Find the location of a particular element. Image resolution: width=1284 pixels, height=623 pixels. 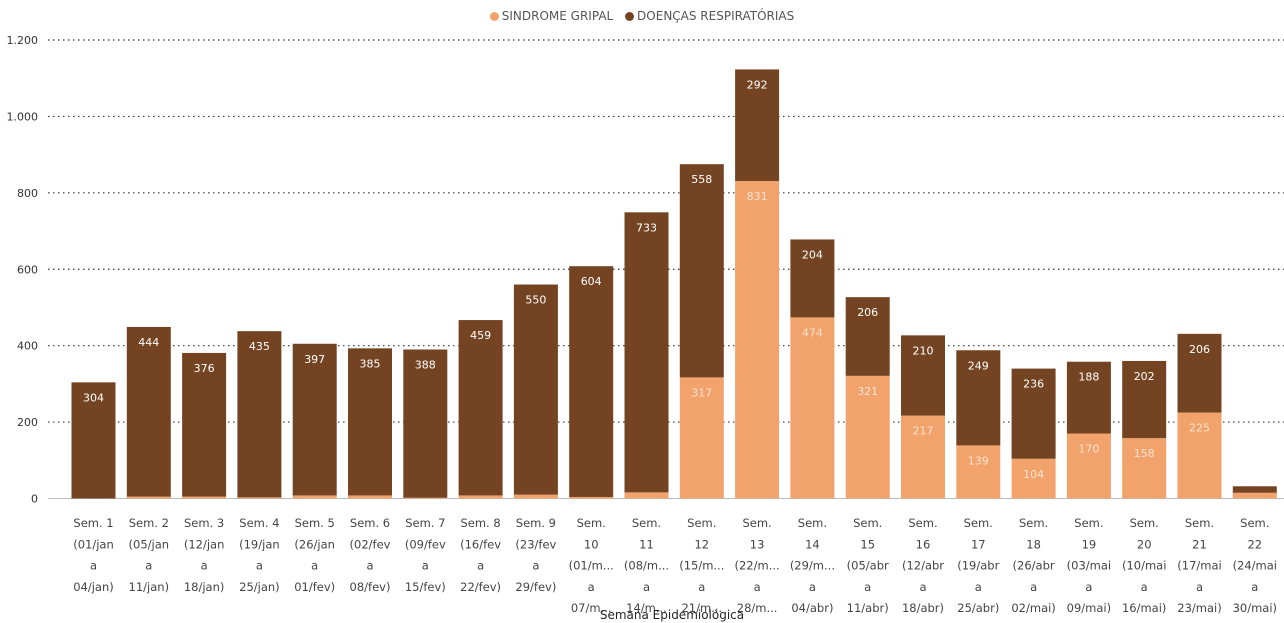

data-label-doencas-respiratorias-21: 206 is located at coordinates (1199, 349).